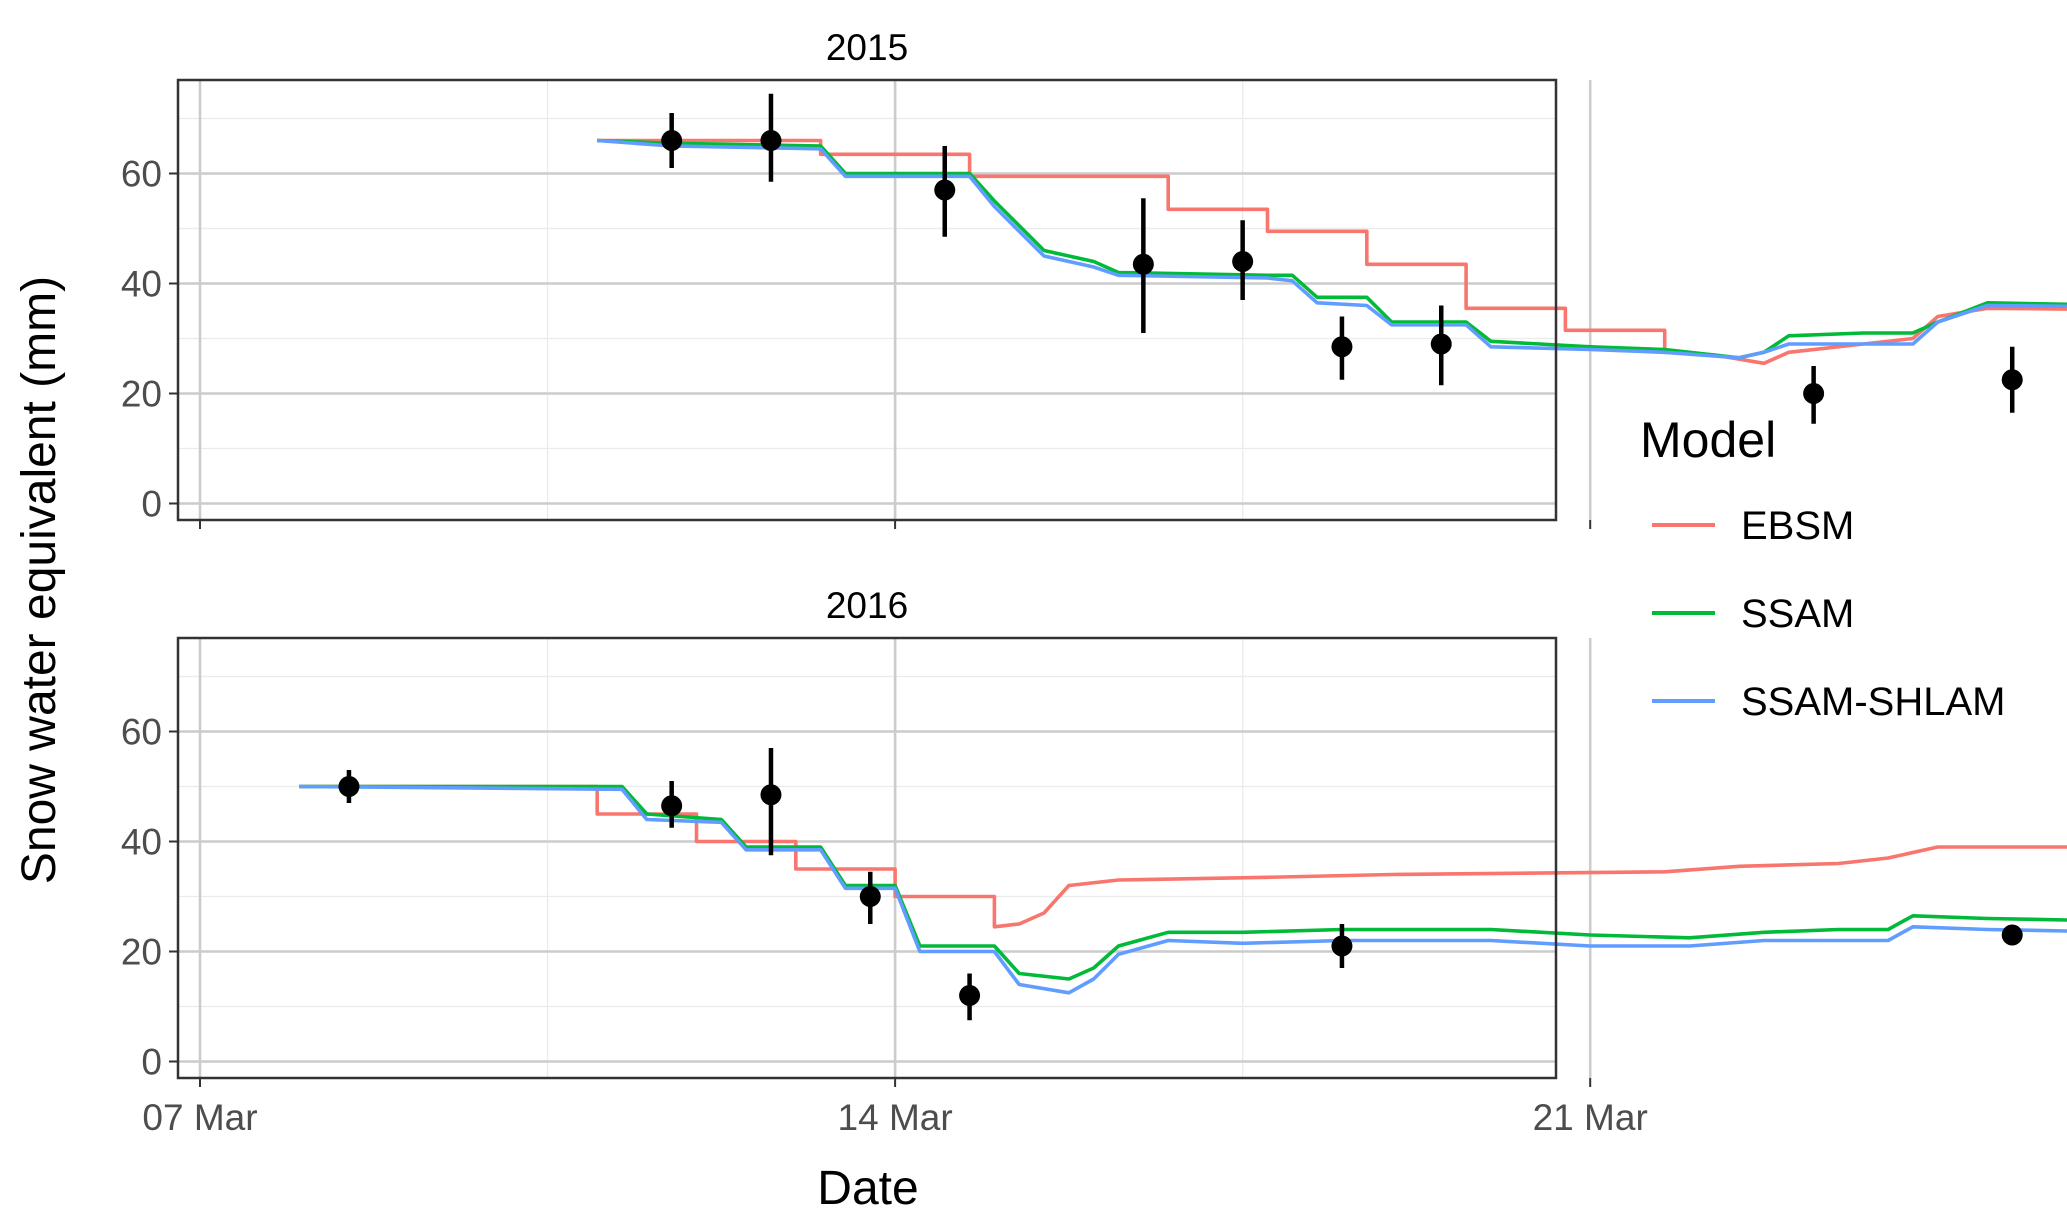  I want to click on panel-title: 2015, so click(867, 47).